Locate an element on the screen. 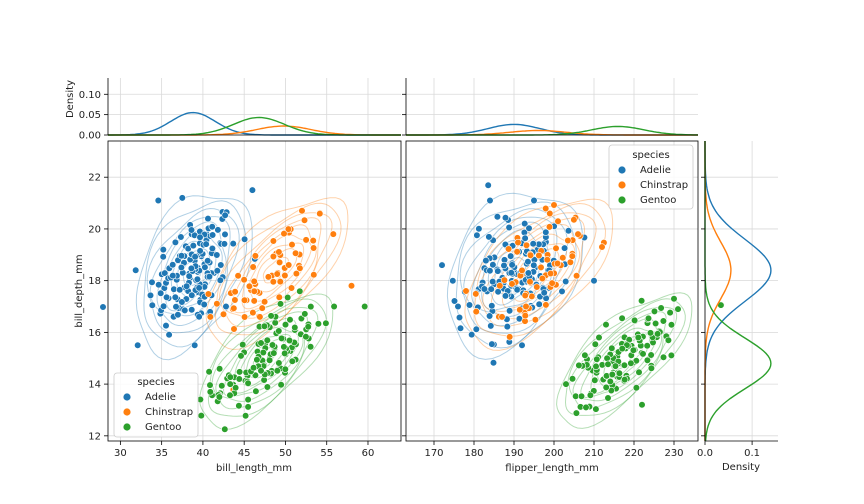  left-joint-xtick-label: 40 is located at coordinates (203, 453).